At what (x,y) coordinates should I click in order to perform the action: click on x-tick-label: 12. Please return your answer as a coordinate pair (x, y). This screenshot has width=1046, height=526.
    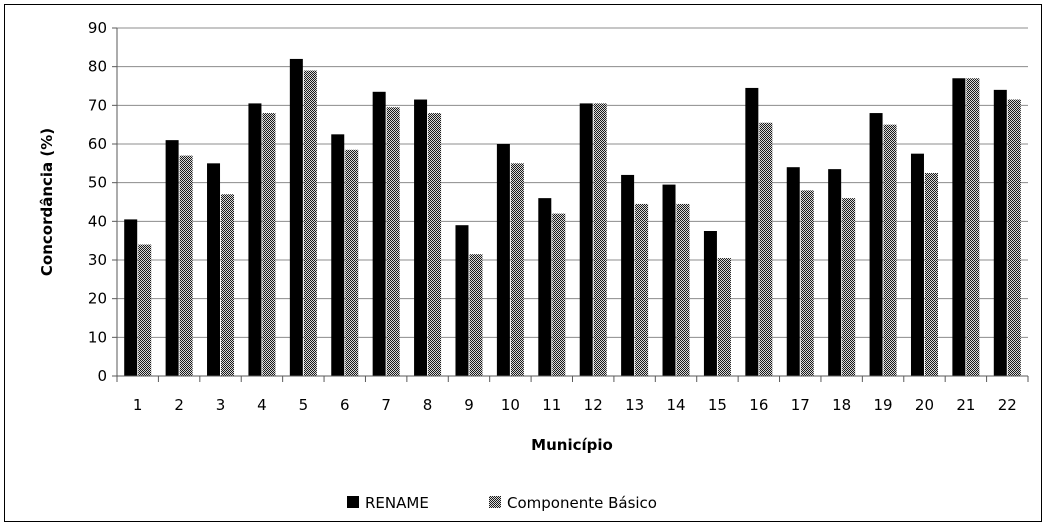
    Looking at the image, I should click on (593, 405).